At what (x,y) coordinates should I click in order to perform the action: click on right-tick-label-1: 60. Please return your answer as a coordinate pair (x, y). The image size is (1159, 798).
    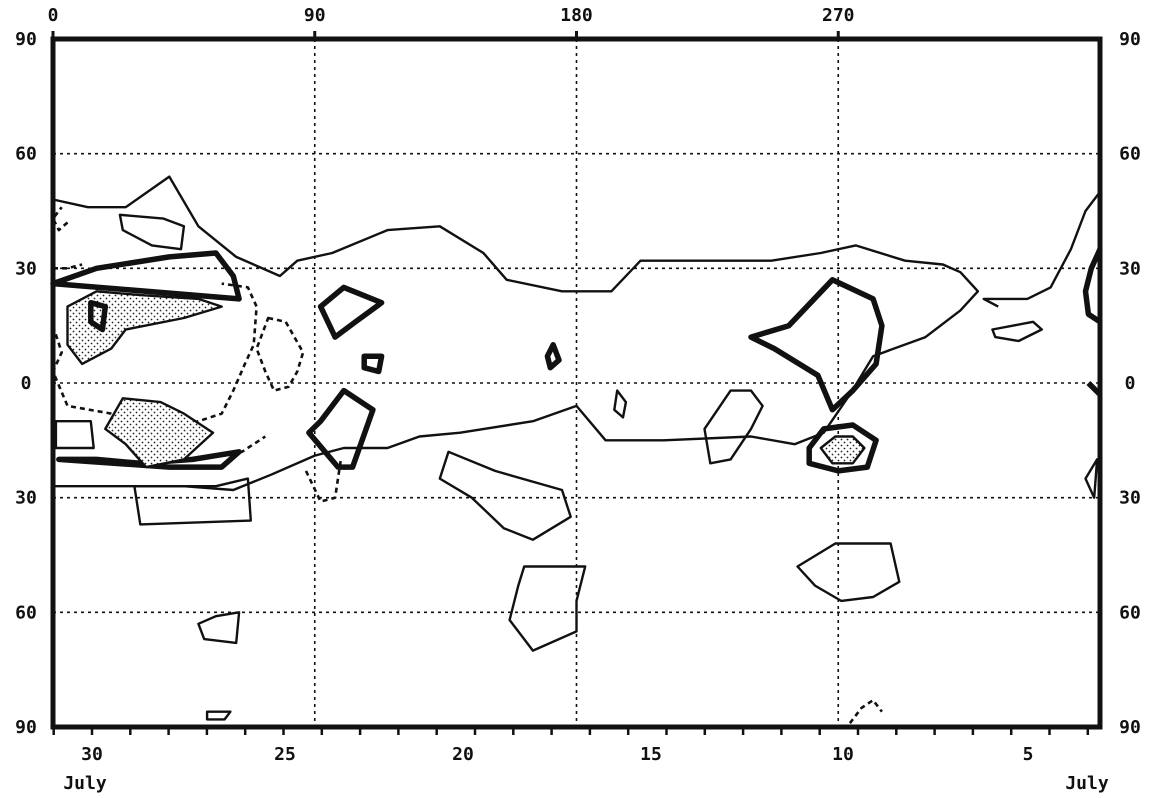
    Looking at the image, I should click on (1130, 154).